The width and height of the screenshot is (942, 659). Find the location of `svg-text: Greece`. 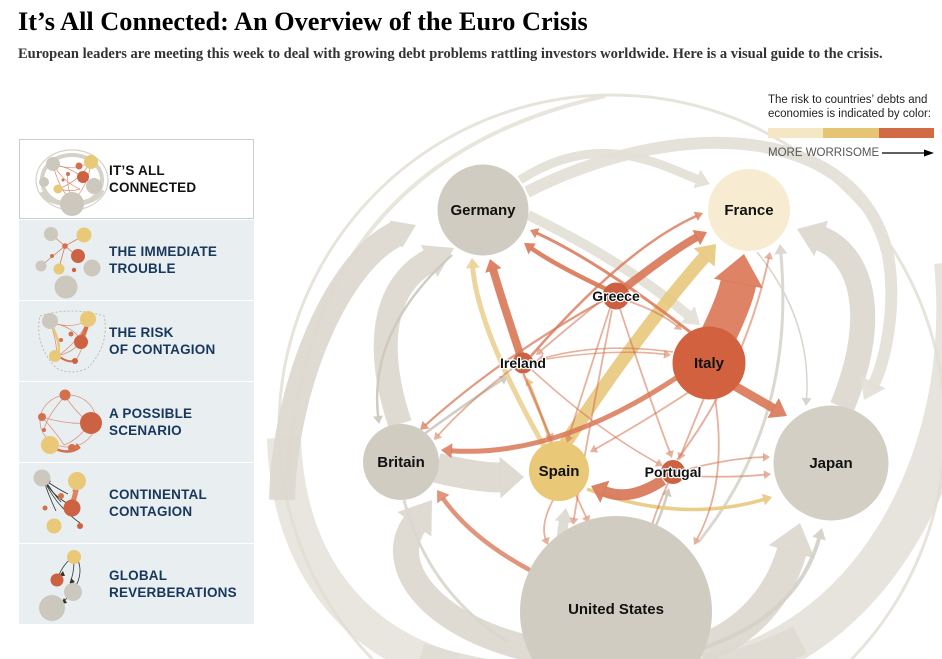

svg-text: Greece is located at coordinates (616, 296).